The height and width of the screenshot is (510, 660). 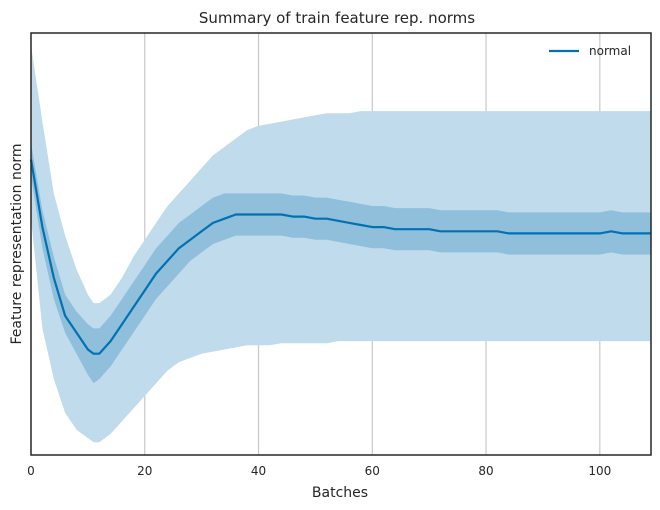 What do you see at coordinates (258, 471) in the screenshot?
I see `x-tick-label-40: 40` at bounding box center [258, 471].